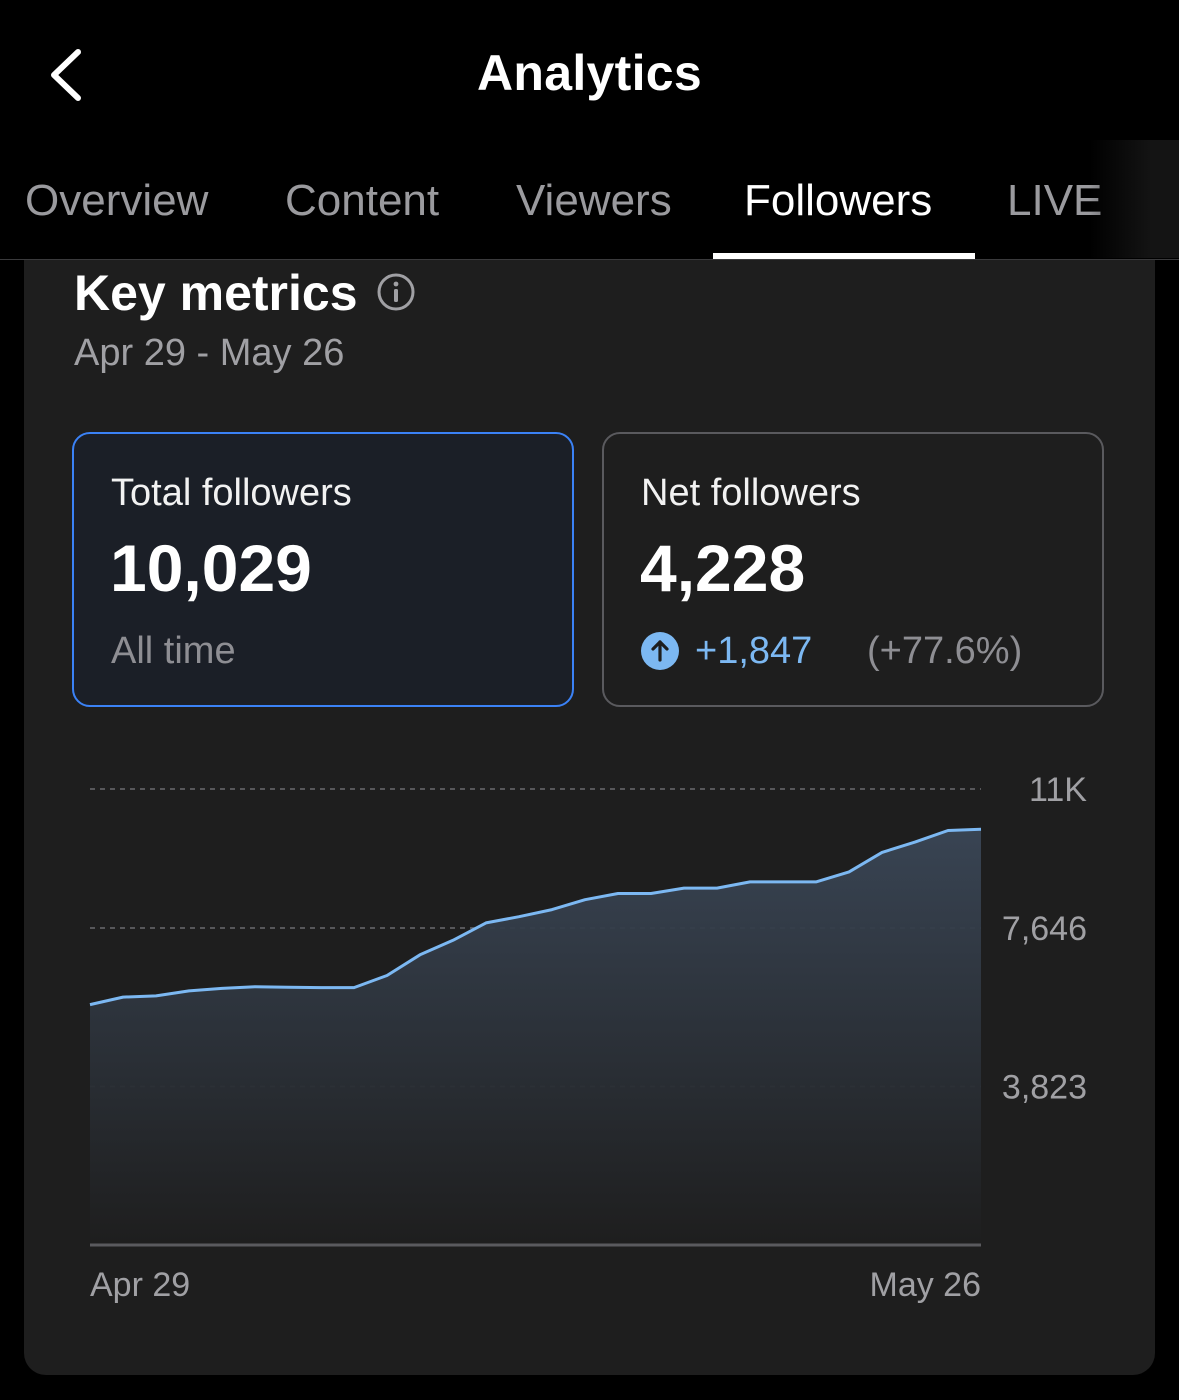  I want to click on x-tick-label: Apr 29, so click(140, 1285).